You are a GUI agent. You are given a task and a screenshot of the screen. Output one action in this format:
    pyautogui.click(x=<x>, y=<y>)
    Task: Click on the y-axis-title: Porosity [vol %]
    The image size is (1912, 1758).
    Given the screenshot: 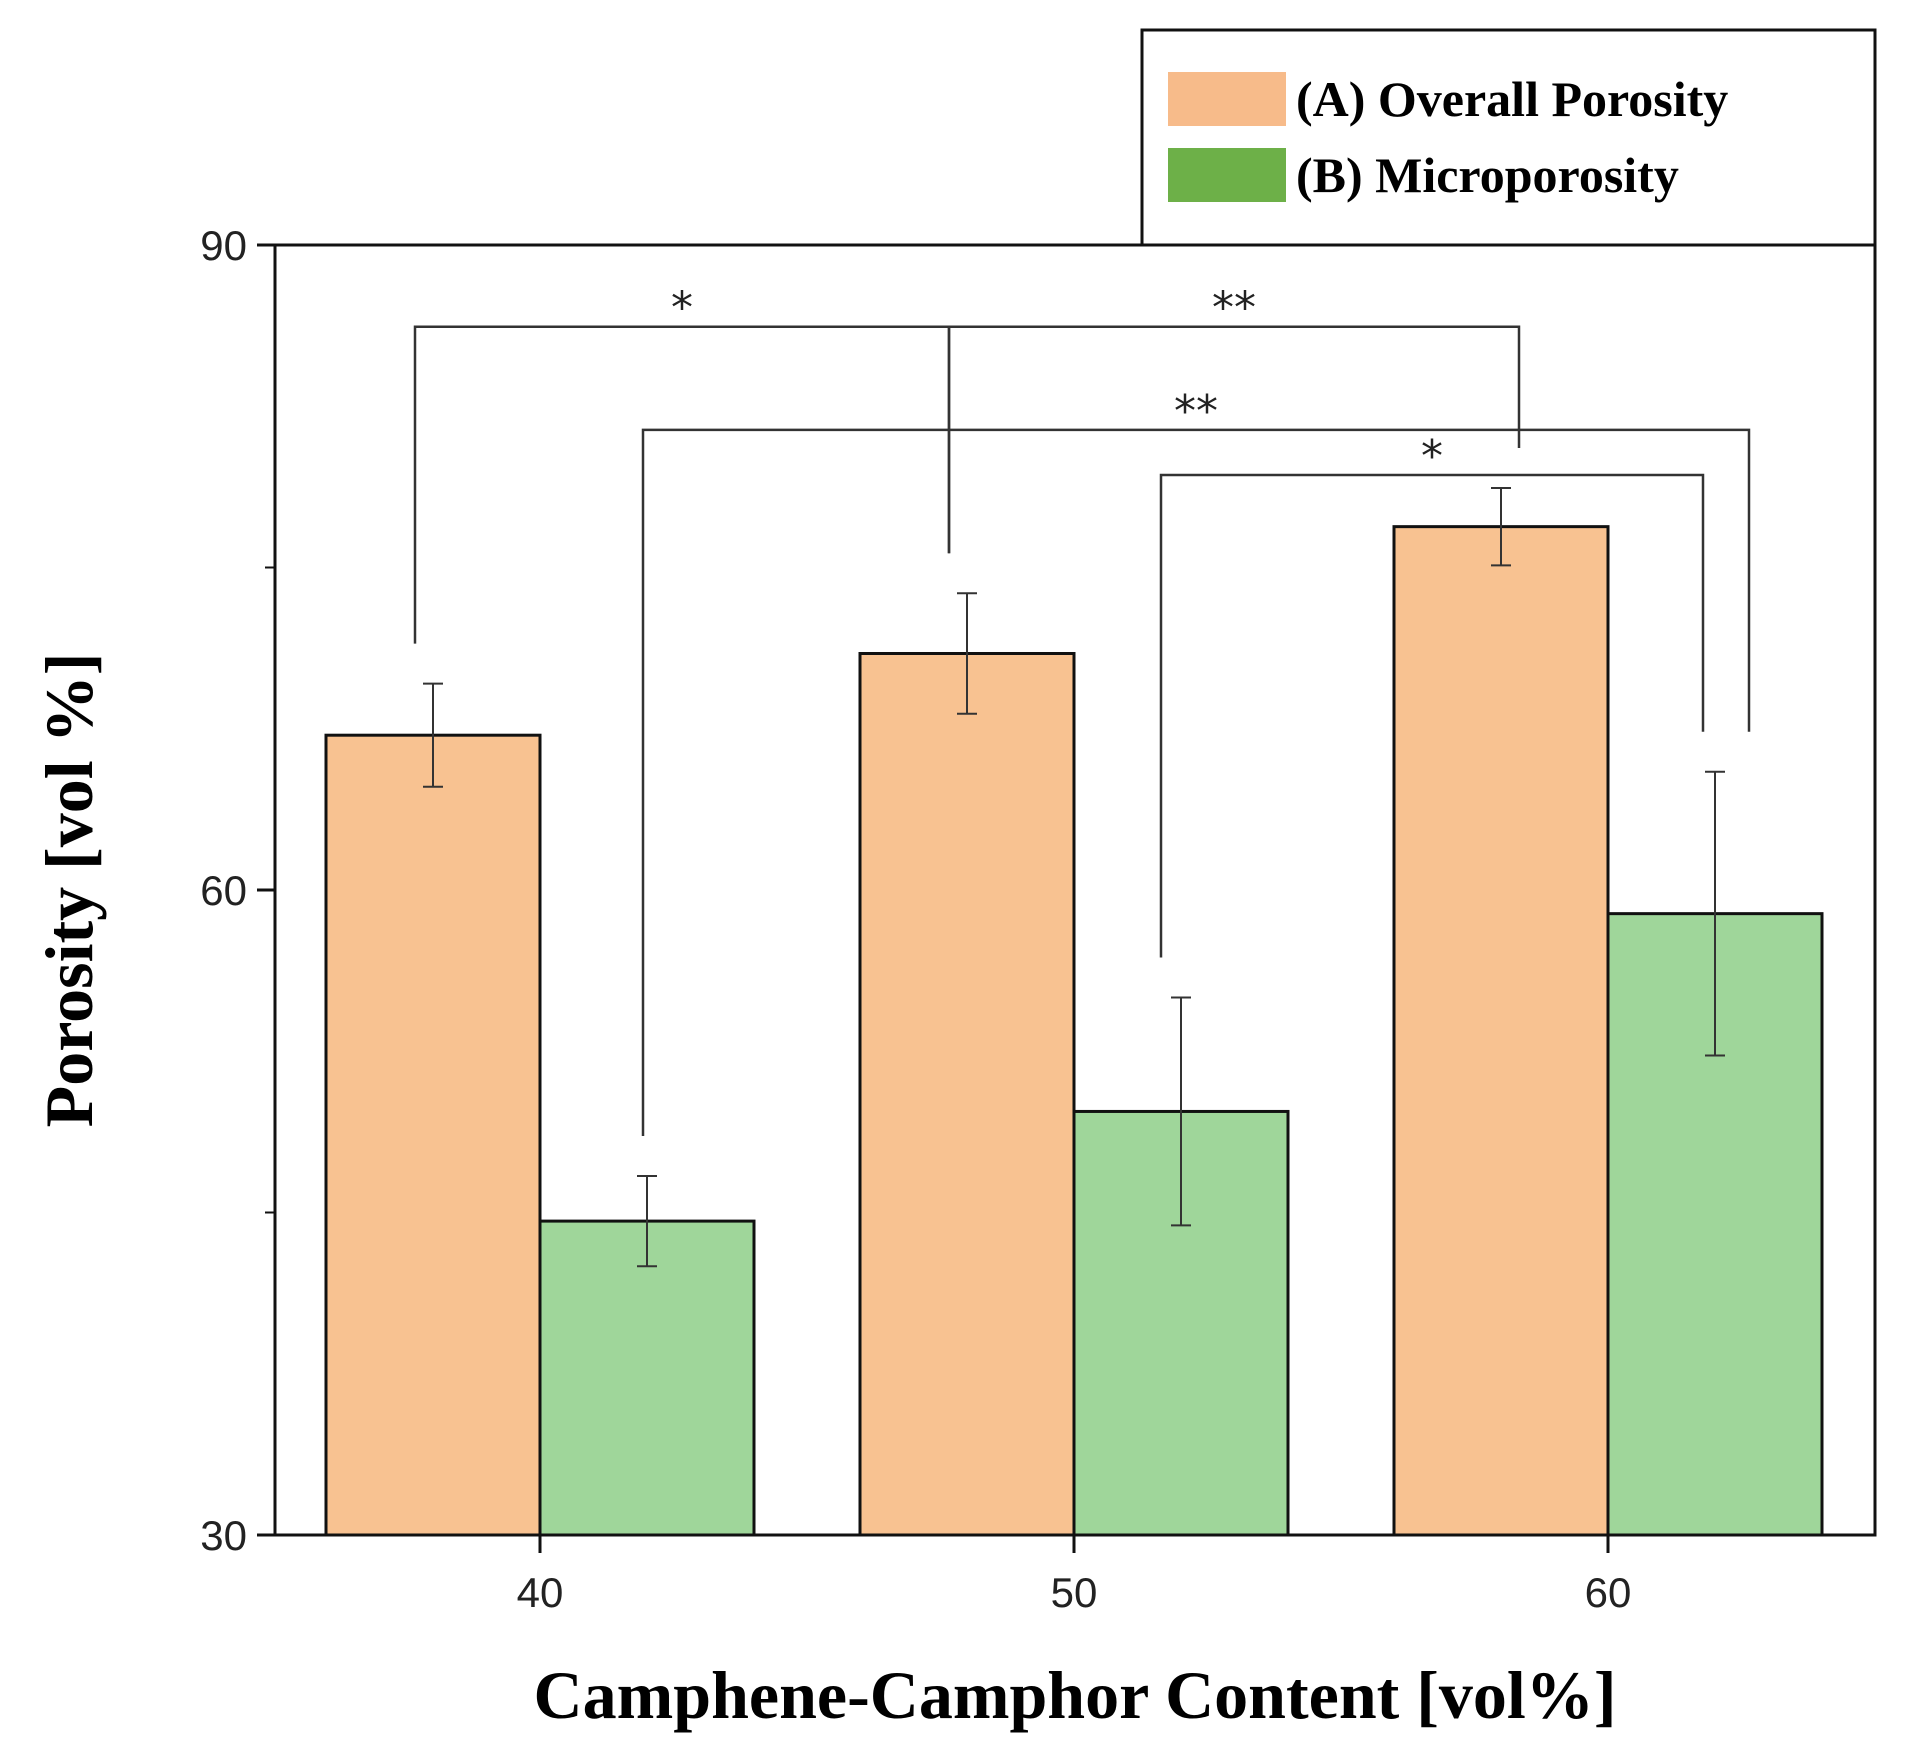 What is the action you would take?
    pyautogui.click(x=69, y=890)
    